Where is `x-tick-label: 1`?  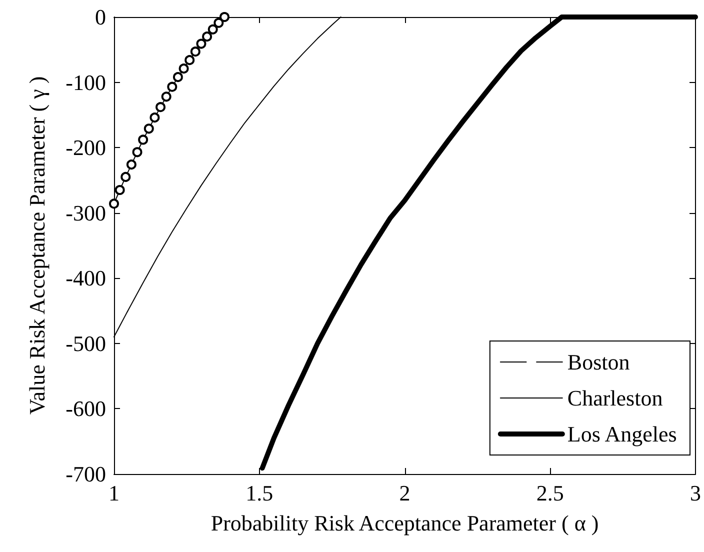
x-tick-label: 1 is located at coordinates (114, 493).